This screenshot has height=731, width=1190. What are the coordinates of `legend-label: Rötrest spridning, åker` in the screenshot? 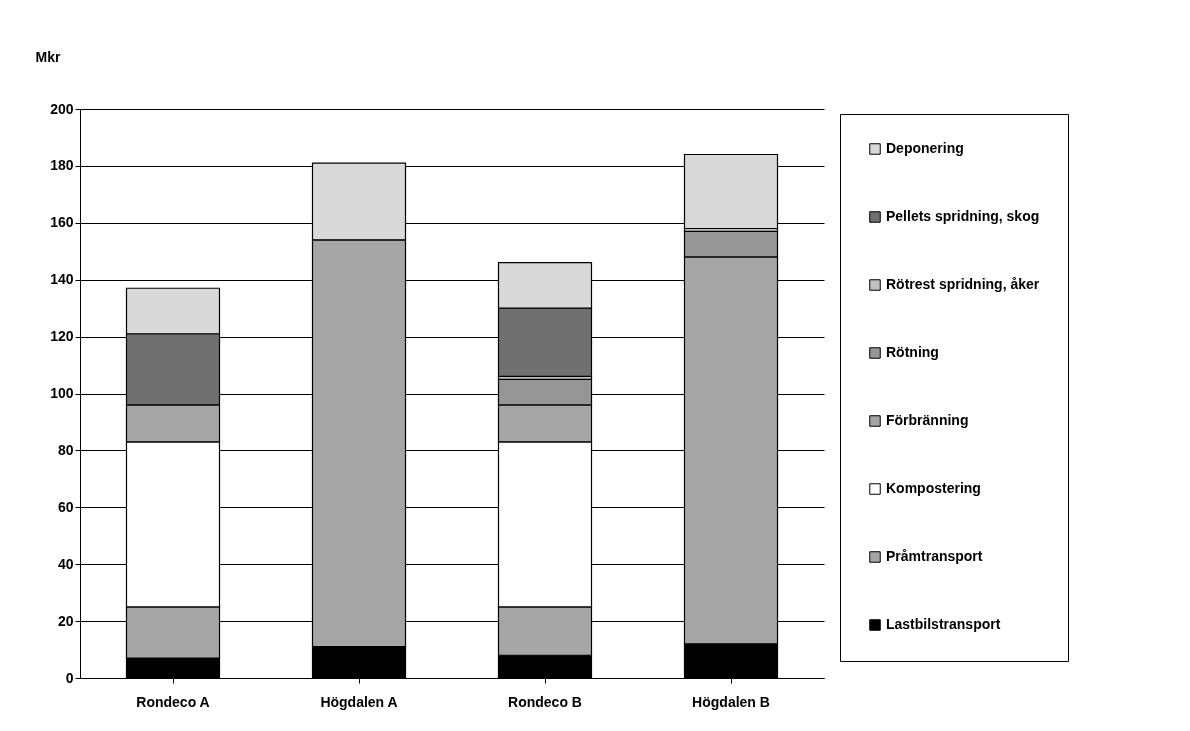 It's located at (963, 284).